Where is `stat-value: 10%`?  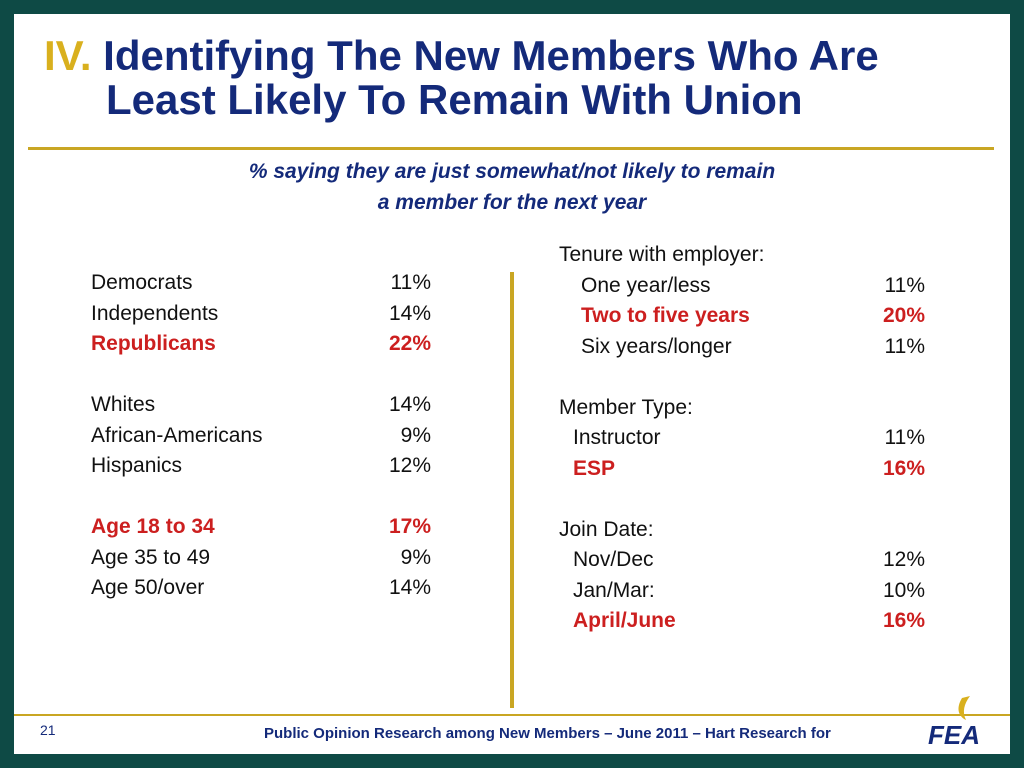 stat-value: 10% is located at coordinates (903, 590).